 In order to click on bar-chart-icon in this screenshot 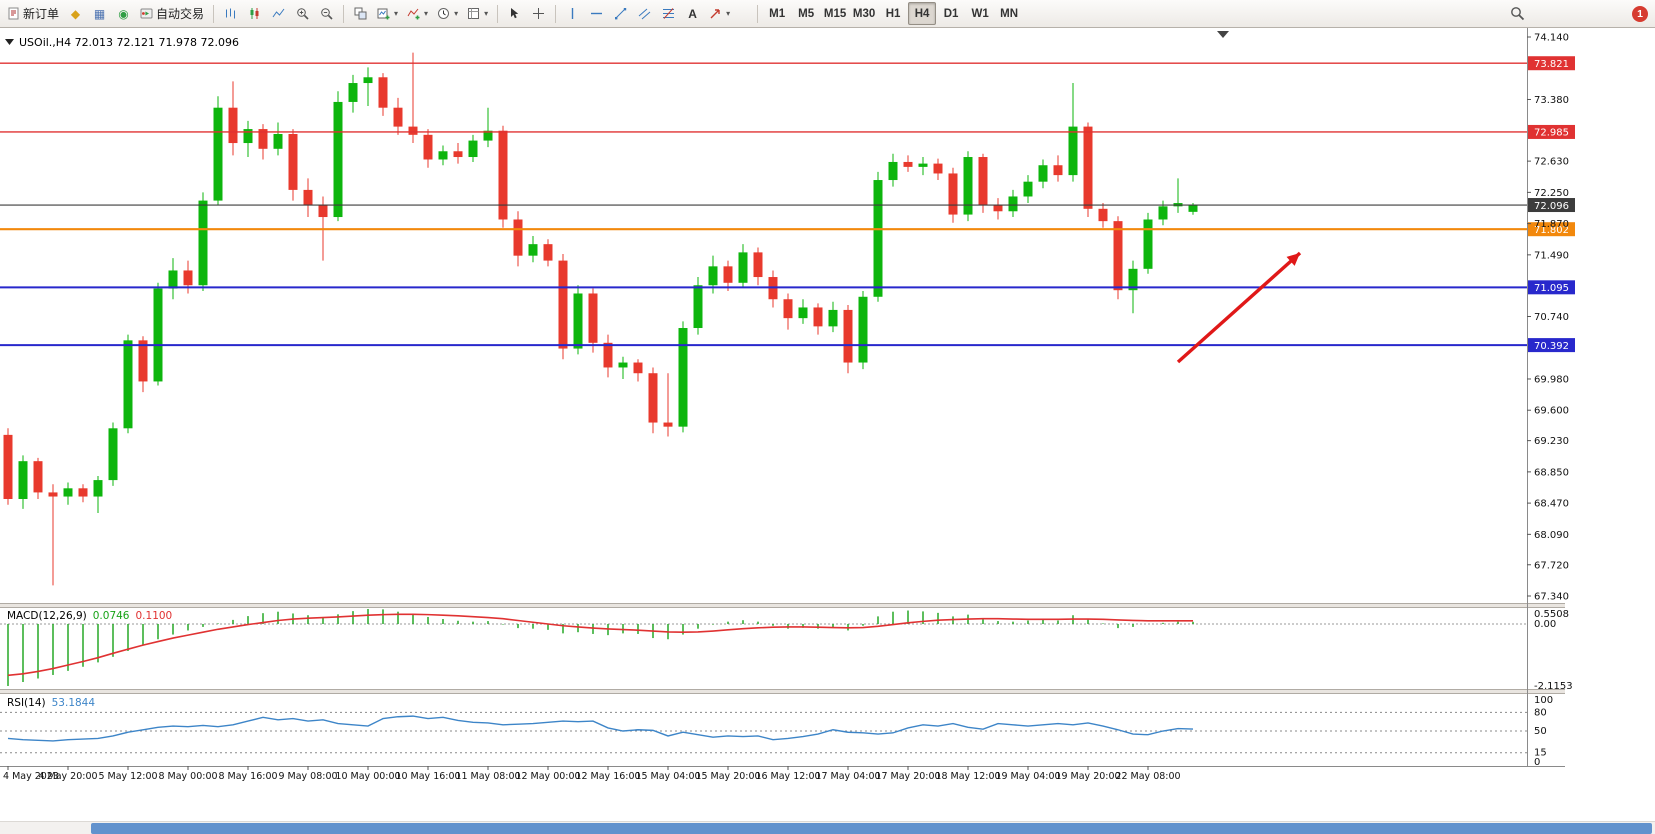, I will do `click(230, 13)`.